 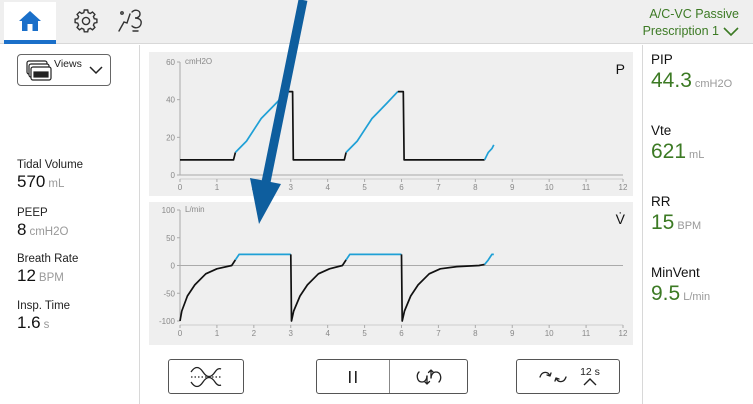 I want to click on gear-icon, so click(x=86, y=21).